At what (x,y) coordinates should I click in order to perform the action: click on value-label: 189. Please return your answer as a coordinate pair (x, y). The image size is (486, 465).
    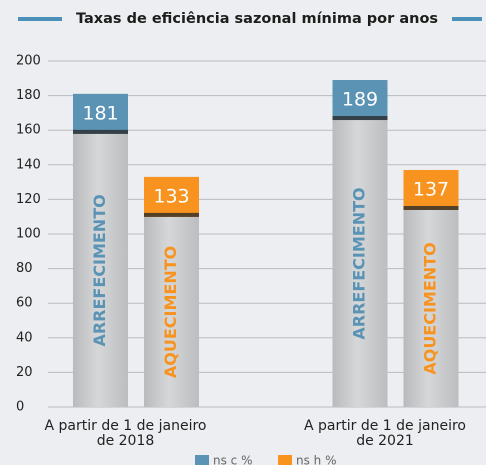
    Looking at the image, I should click on (360, 100).